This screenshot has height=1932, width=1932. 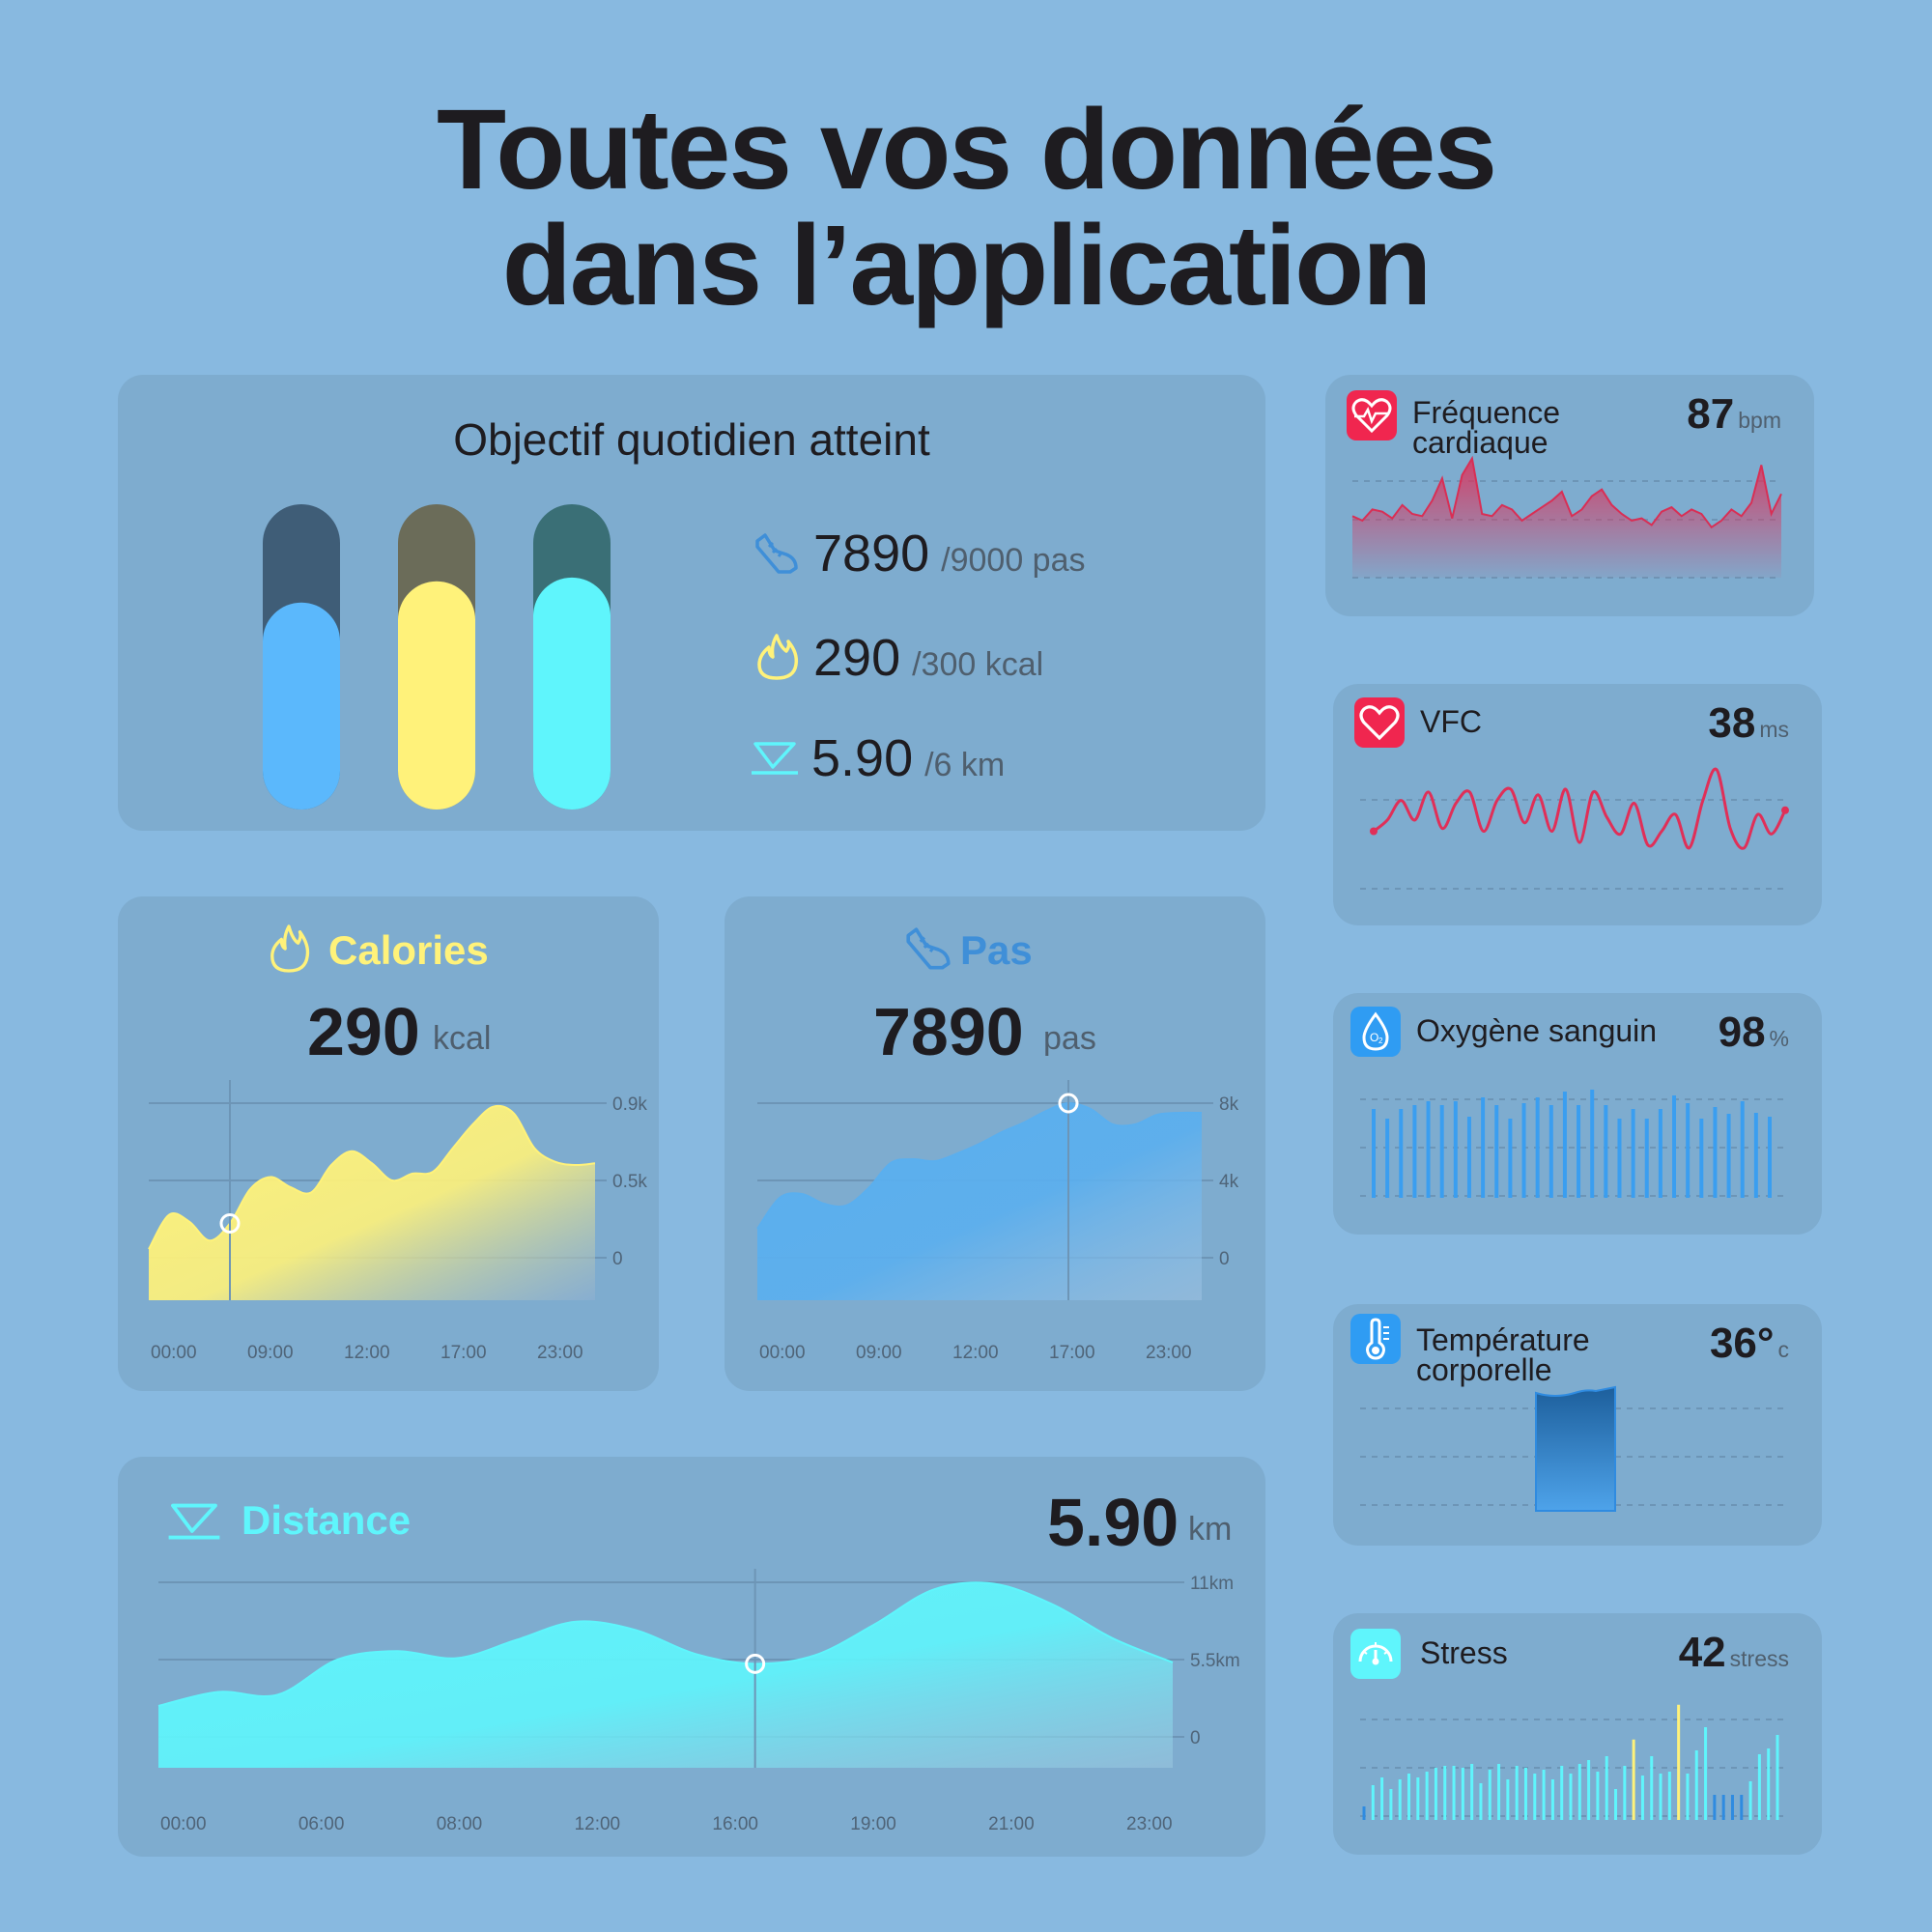 What do you see at coordinates (1486, 412) in the screenshot?
I see `heart-rate-label-line-1: Fréquence` at bounding box center [1486, 412].